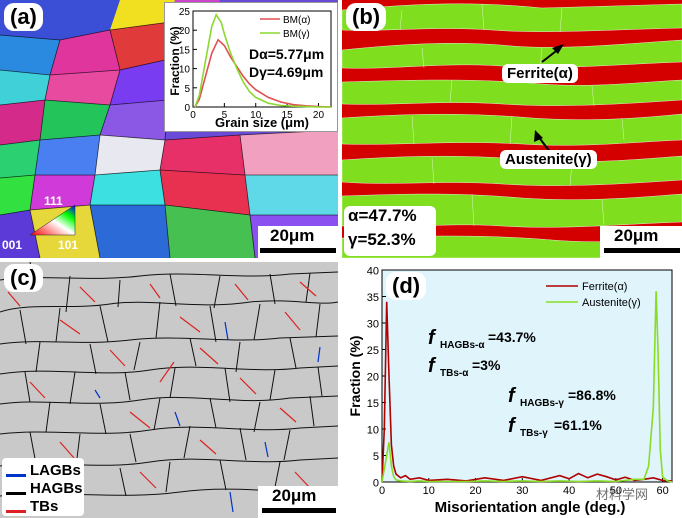 The image size is (682, 518). Describe the element at coordinates (642, 250) in the screenshot. I see `scalebar-b` at that location.